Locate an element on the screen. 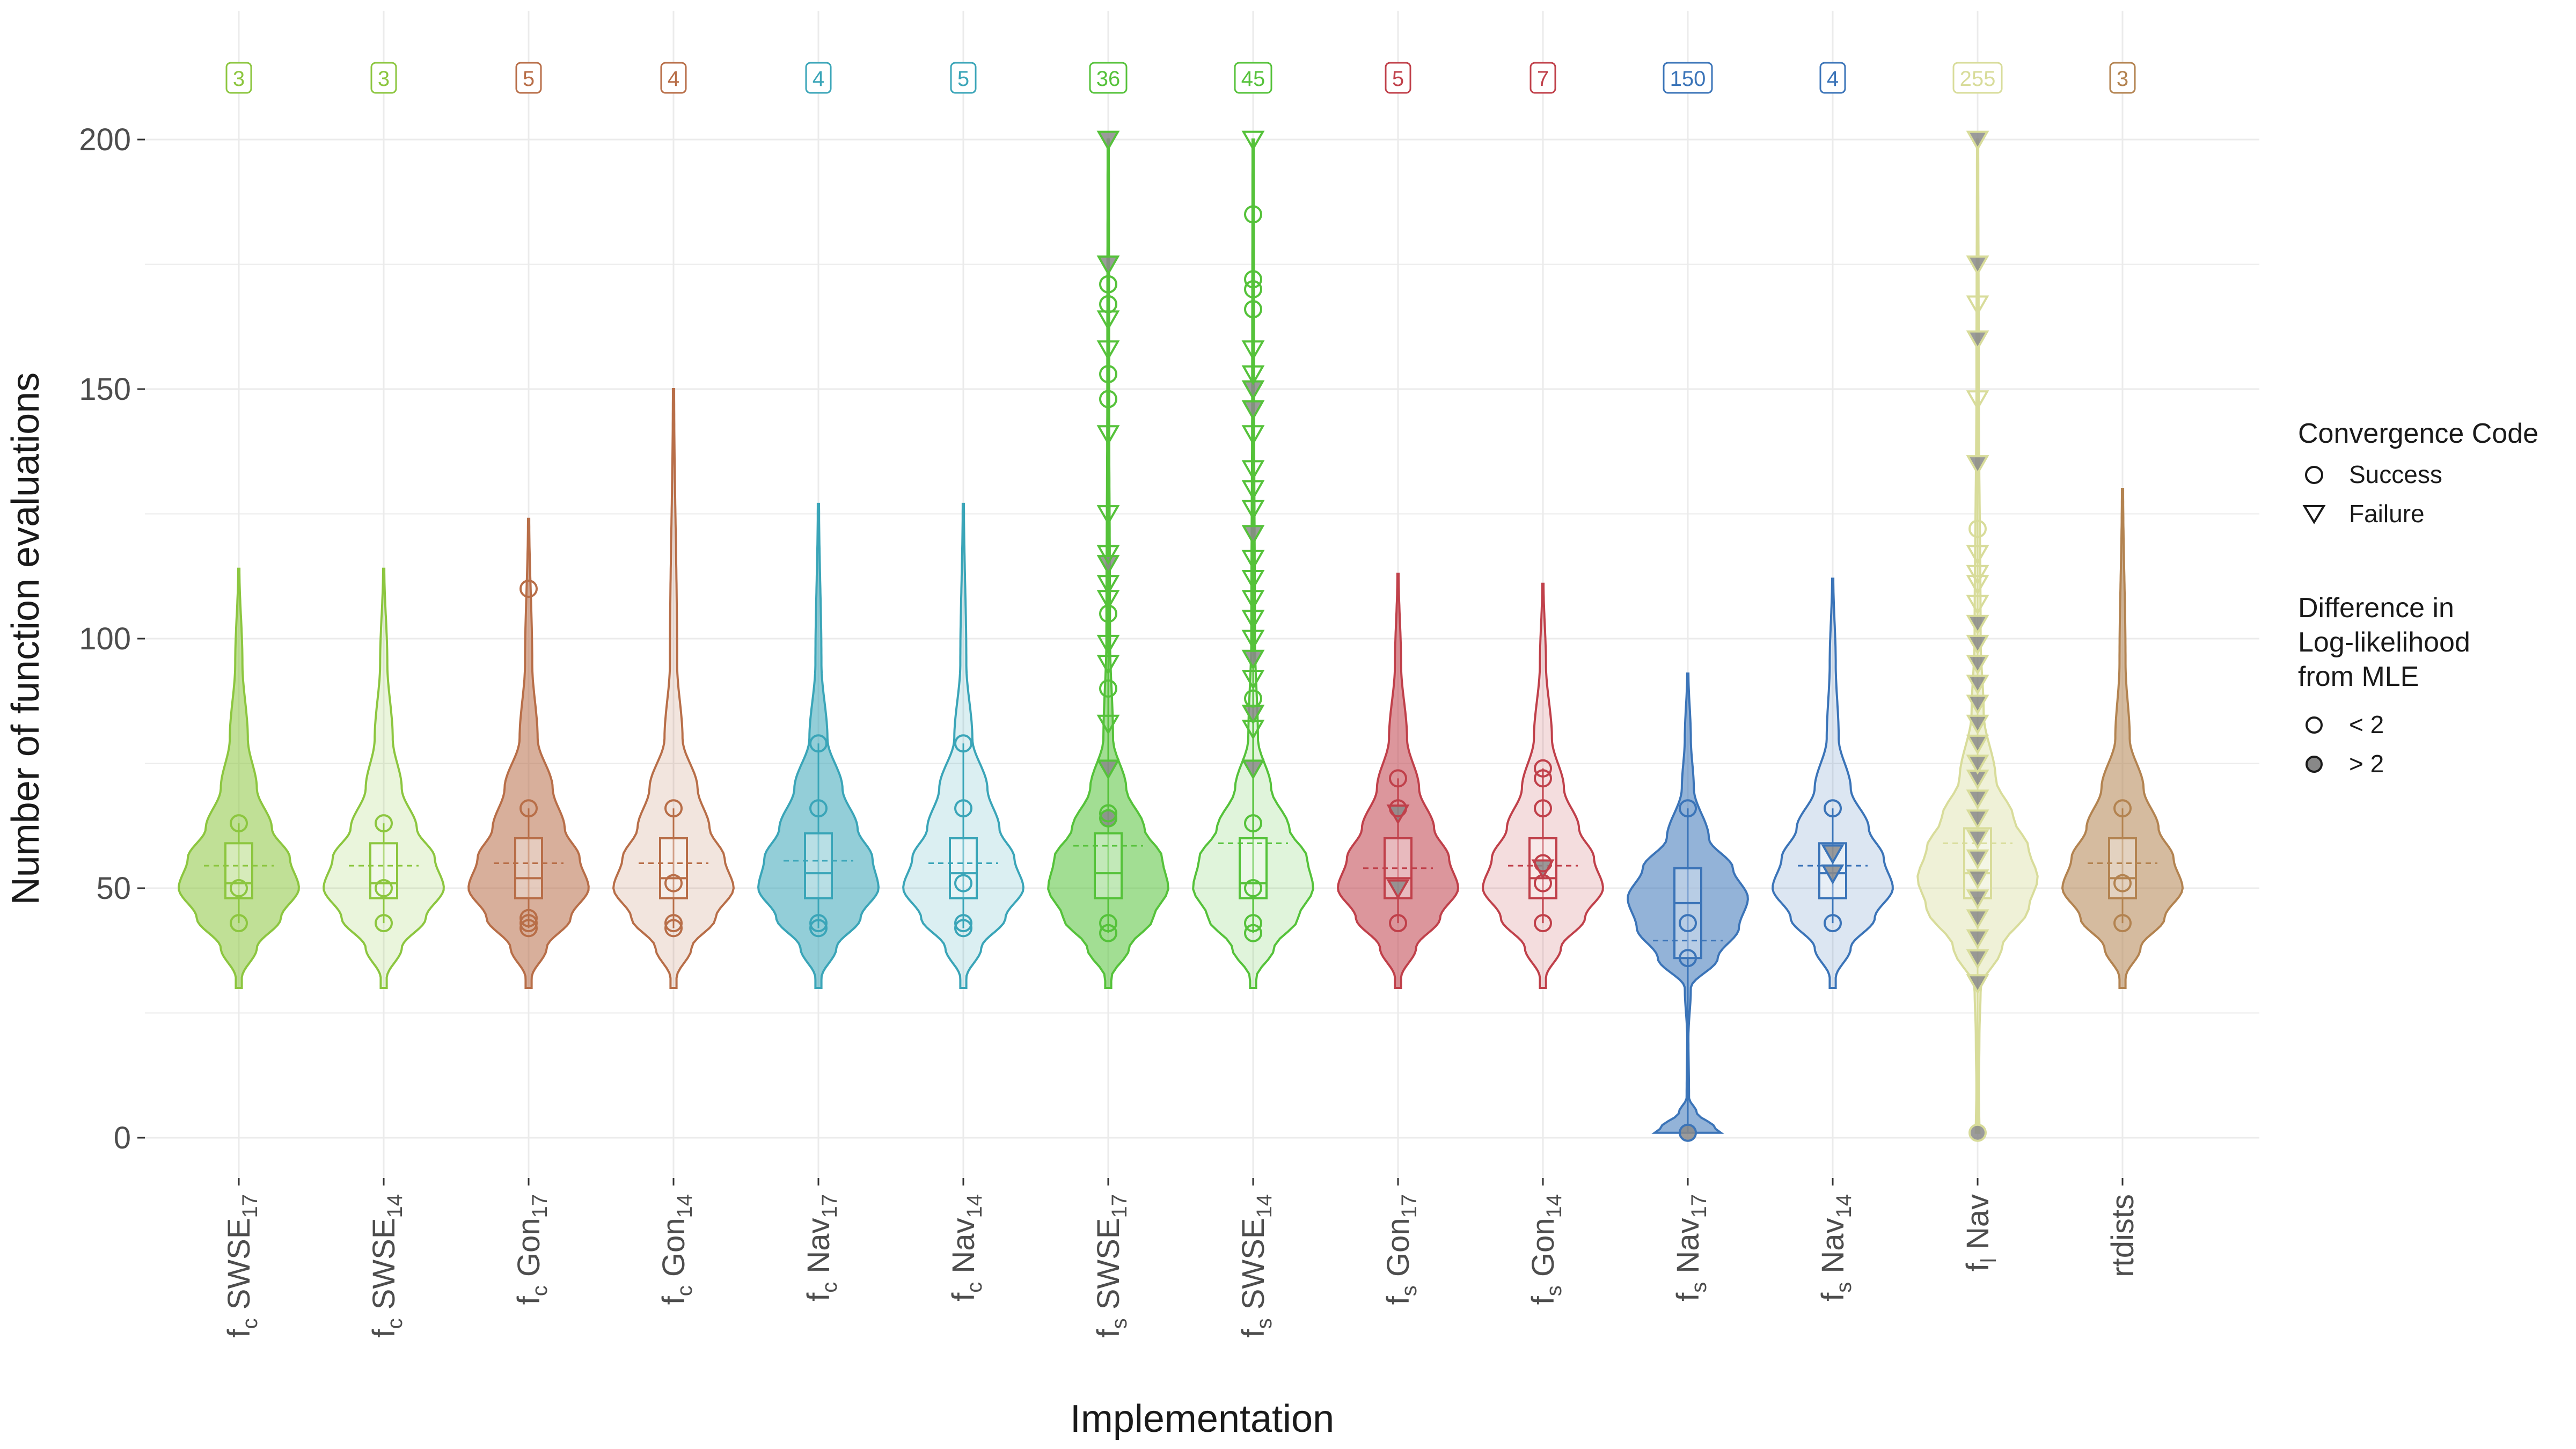  count-label-text: 150 is located at coordinates (1688, 79).